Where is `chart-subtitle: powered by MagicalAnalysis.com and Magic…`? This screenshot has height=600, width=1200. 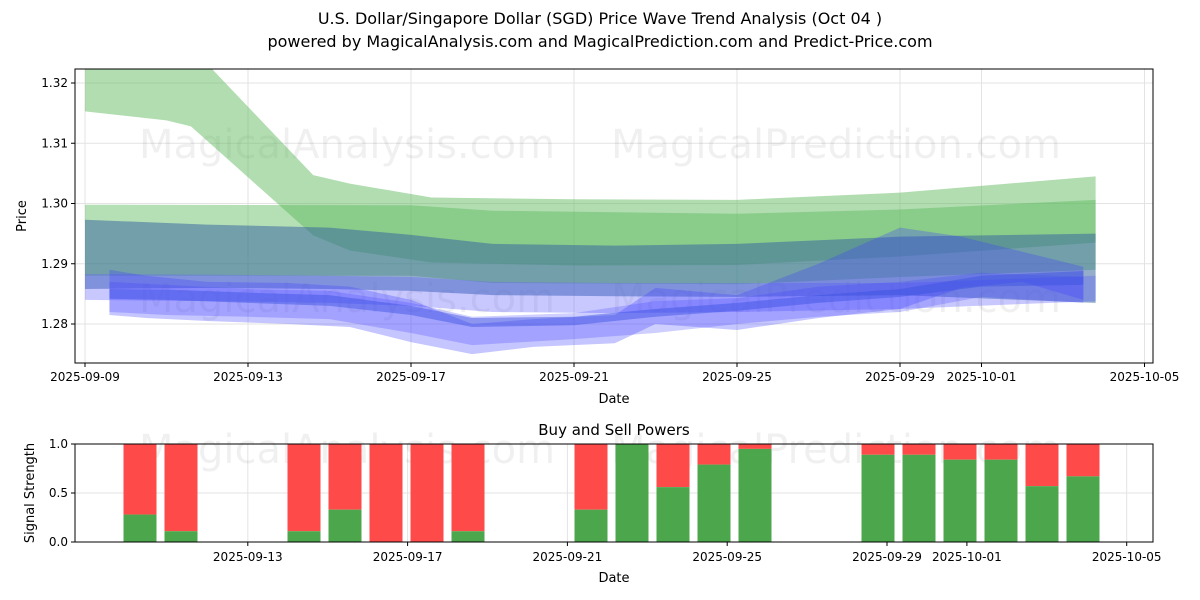 chart-subtitle: powered by MagicalAnalysis.com and Magic… is located at coordinates (600, 41).